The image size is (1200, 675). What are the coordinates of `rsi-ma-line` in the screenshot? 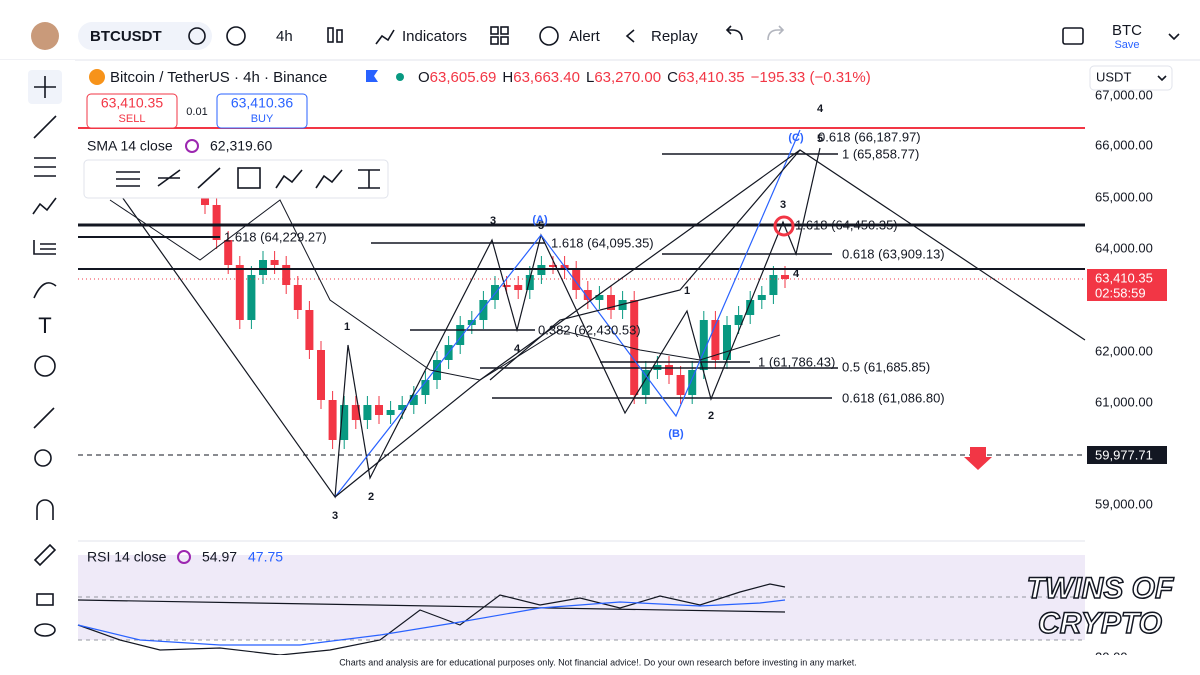 It's located at (431, 622).